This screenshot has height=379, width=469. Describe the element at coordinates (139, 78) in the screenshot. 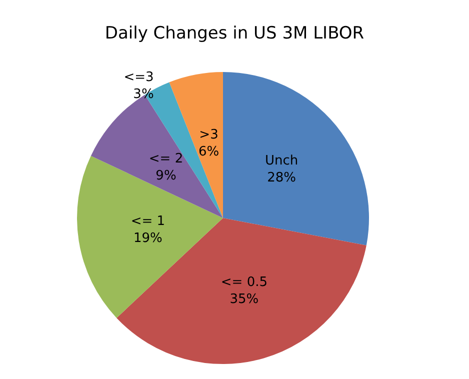

I see `slice-label: <=3` at that location.